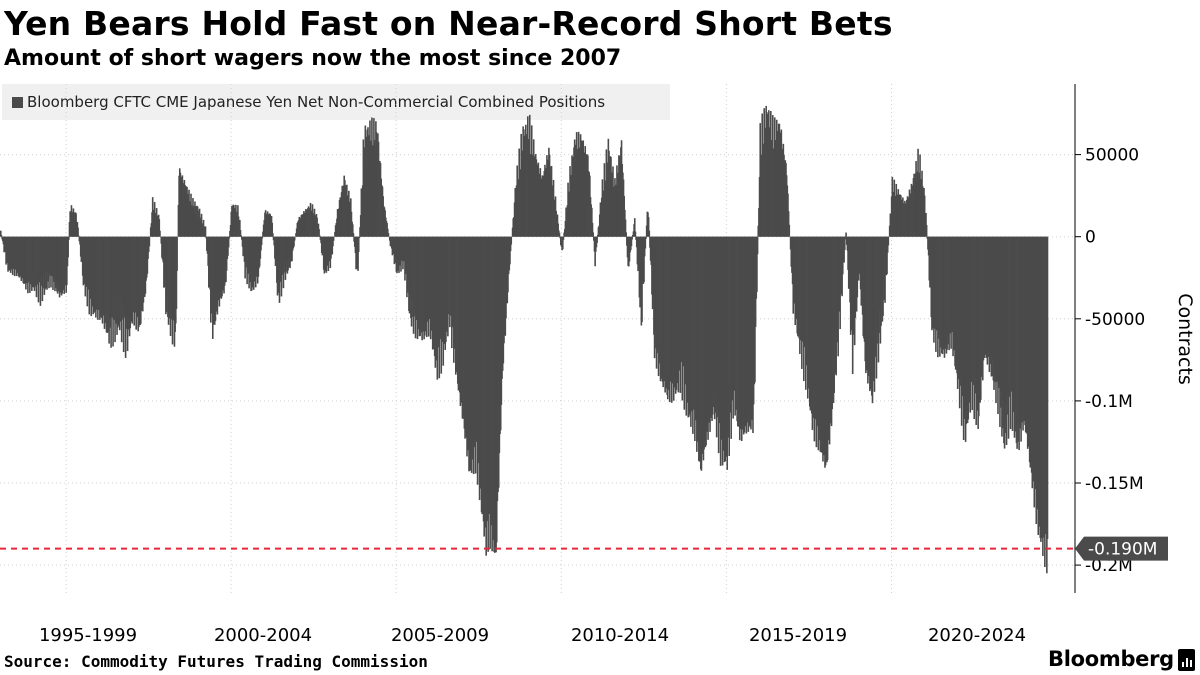 The image size is (1200, 675). What do you see at coordinates (1114, 484) in the screenshot?
I see `y-tick-label: -0.15M` at bounding box center [1114, 484].